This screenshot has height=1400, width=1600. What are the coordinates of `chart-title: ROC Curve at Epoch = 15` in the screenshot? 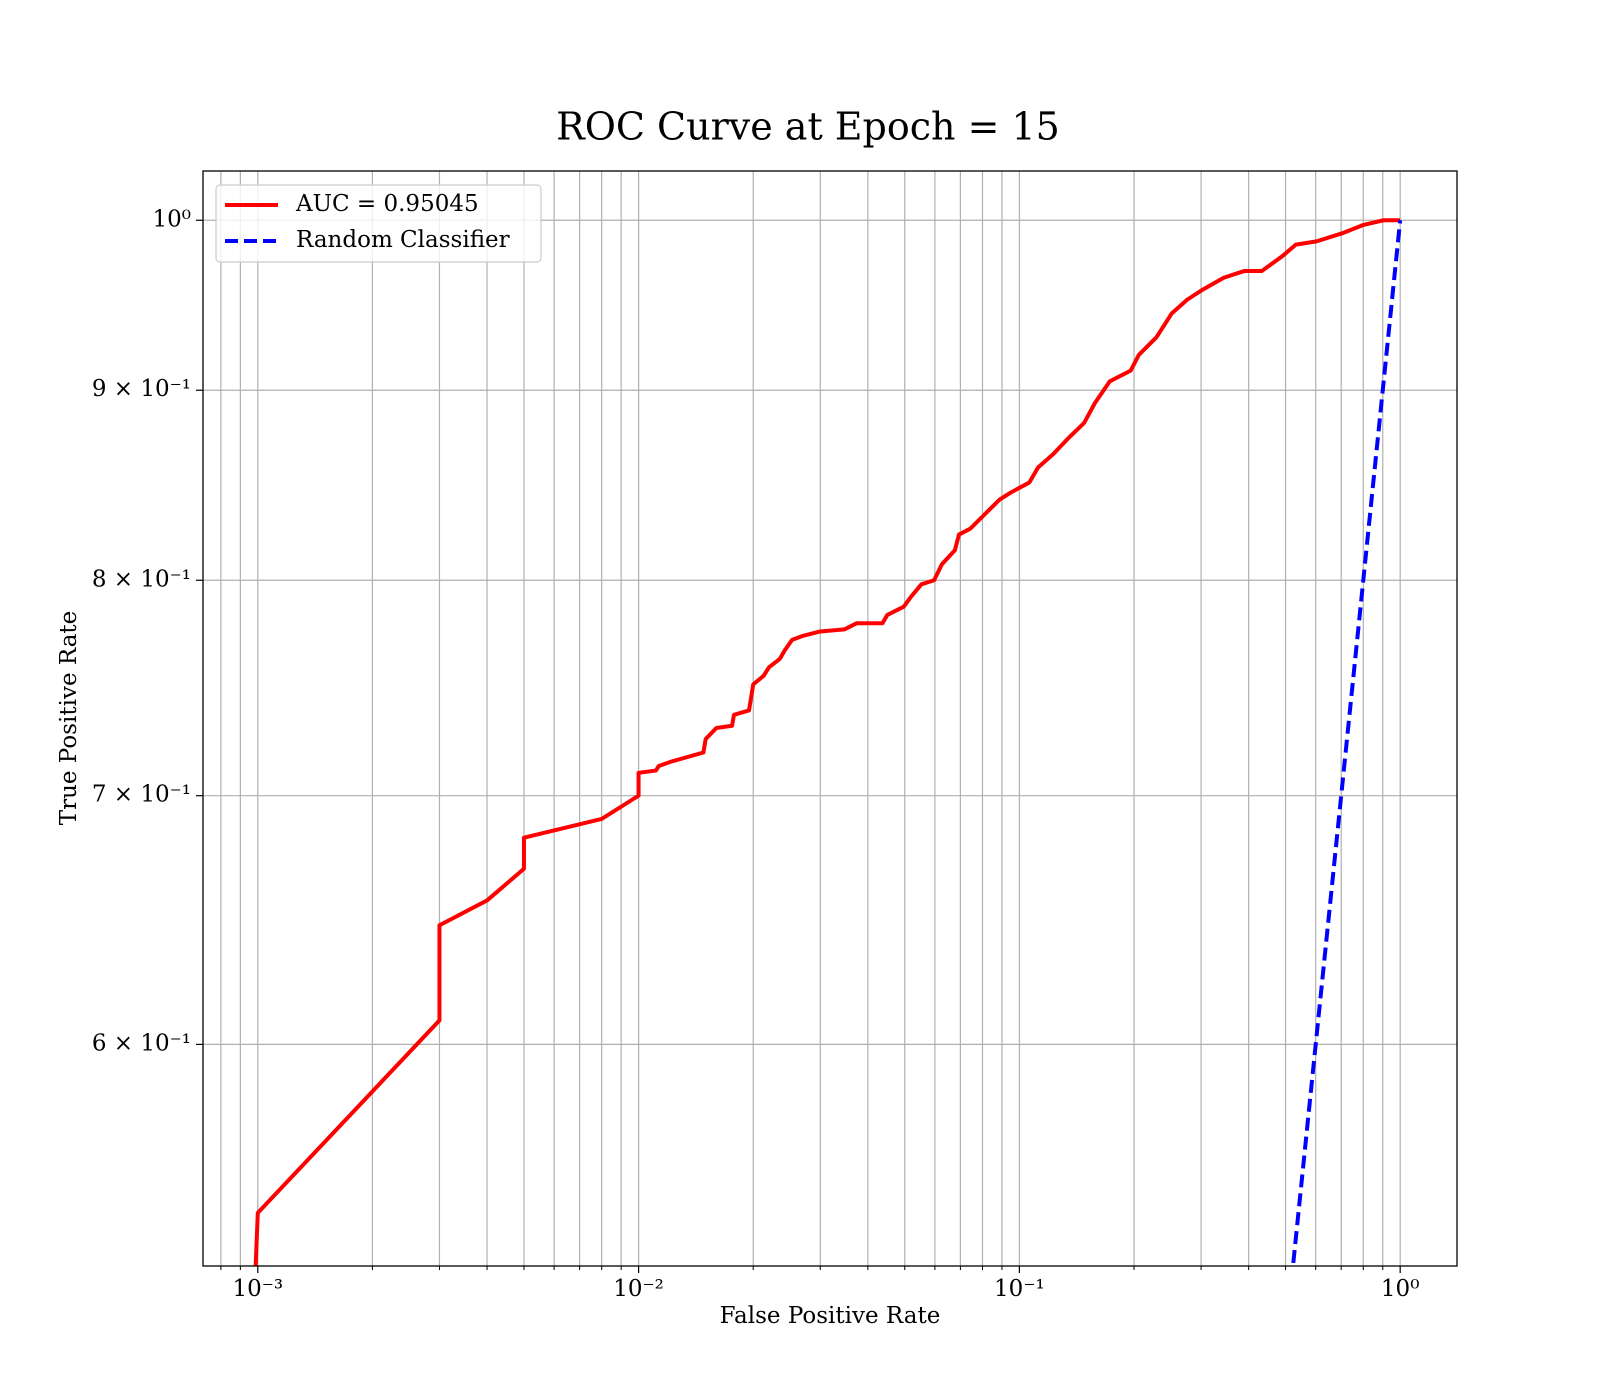 It's located at (808, 127).